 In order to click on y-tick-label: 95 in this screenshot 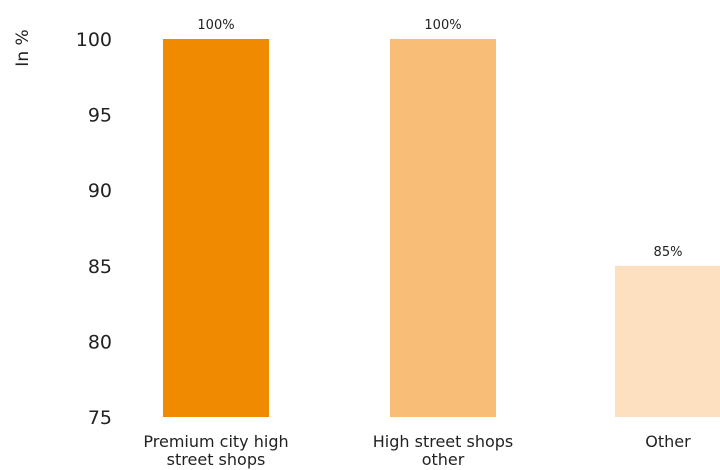, I will do `click(100, 116)`.